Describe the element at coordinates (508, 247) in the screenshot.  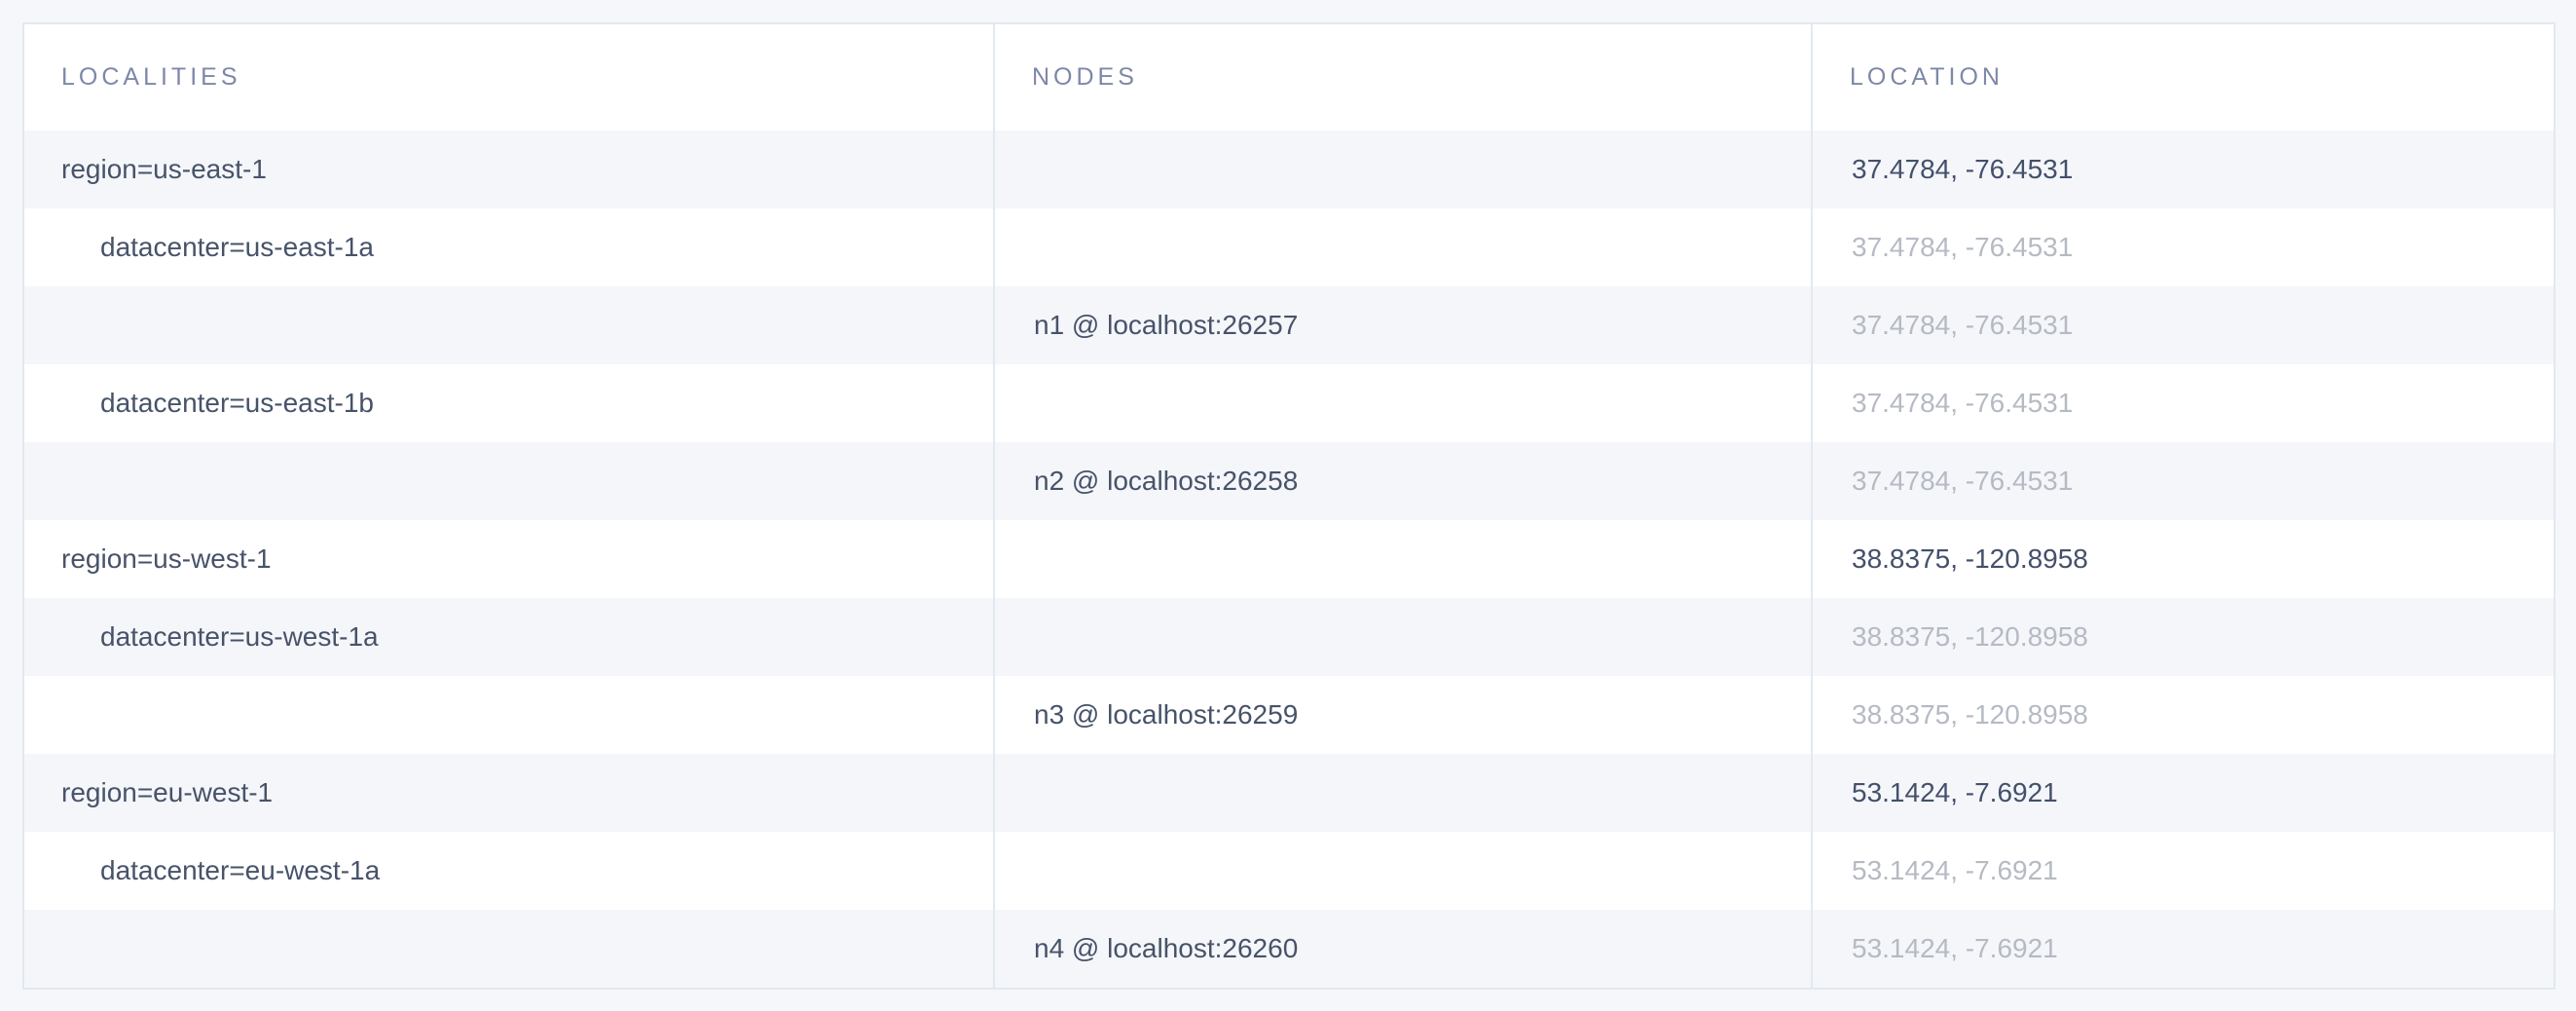
I see `locality-cell: datacenter=us-east-1a` at that location.